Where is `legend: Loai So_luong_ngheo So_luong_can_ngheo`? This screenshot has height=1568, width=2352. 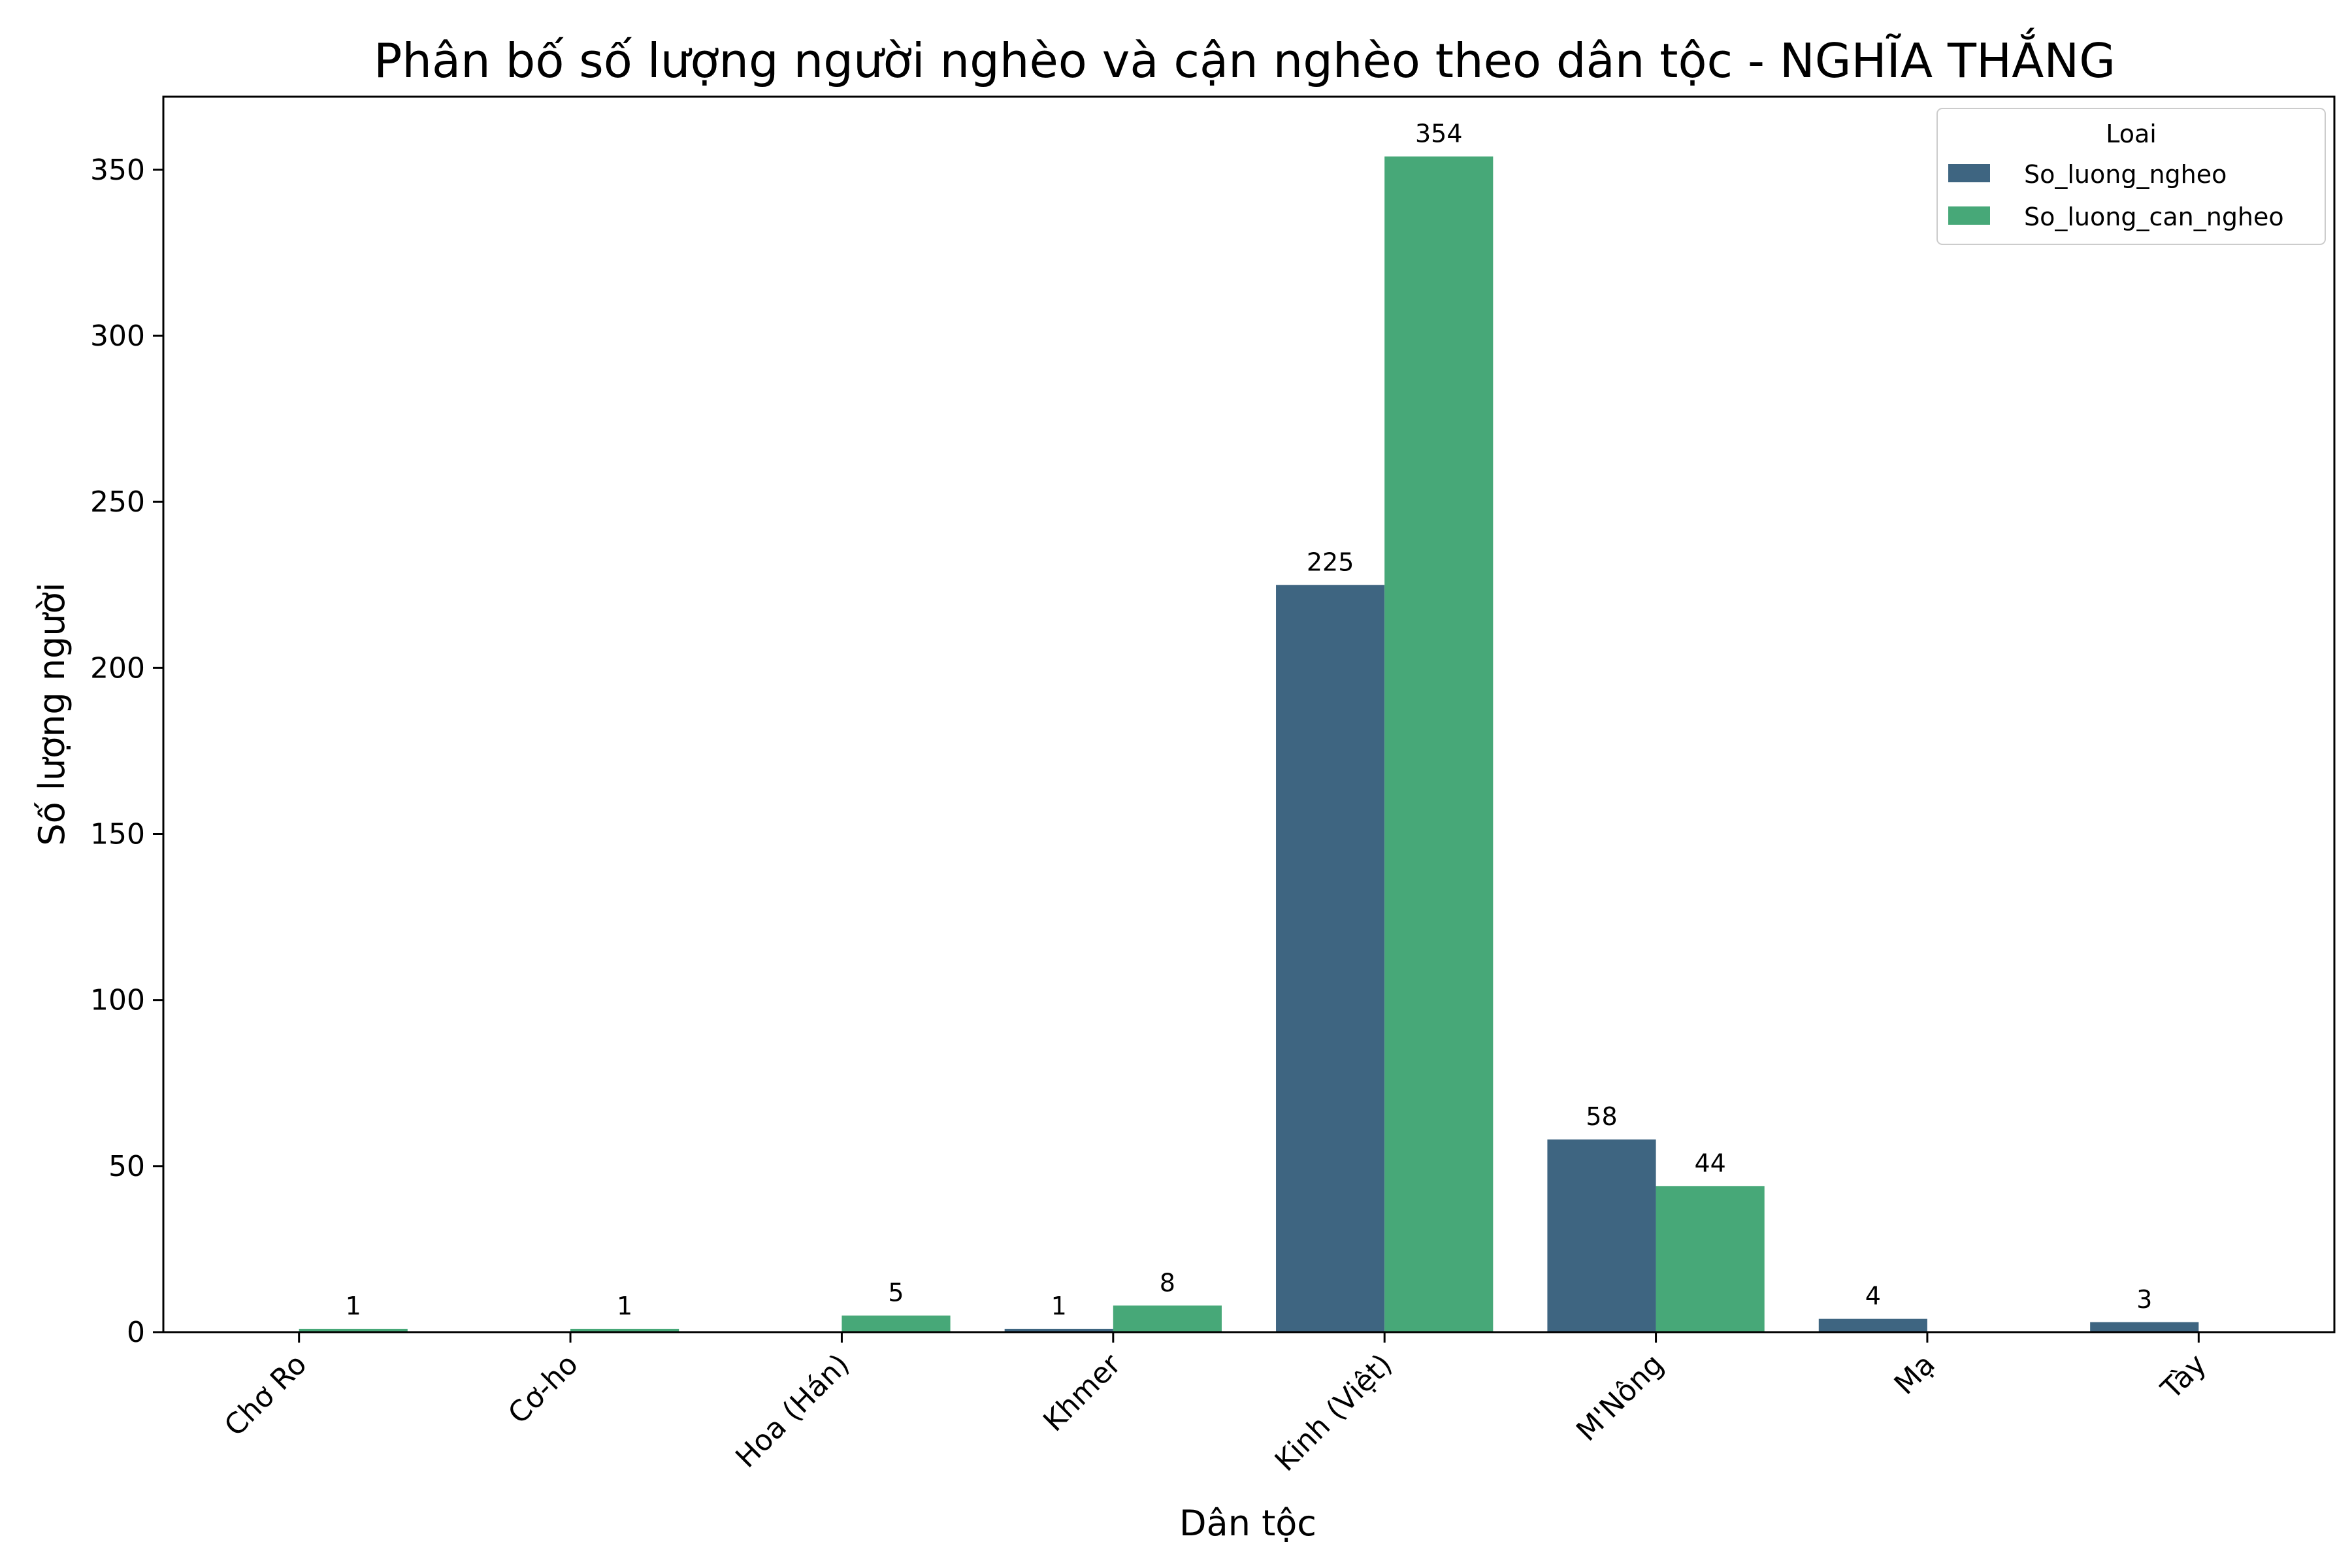 legend: Loai So_luong_ngheo So_luong_can_ngheo is located at coordinates (2131, 176).